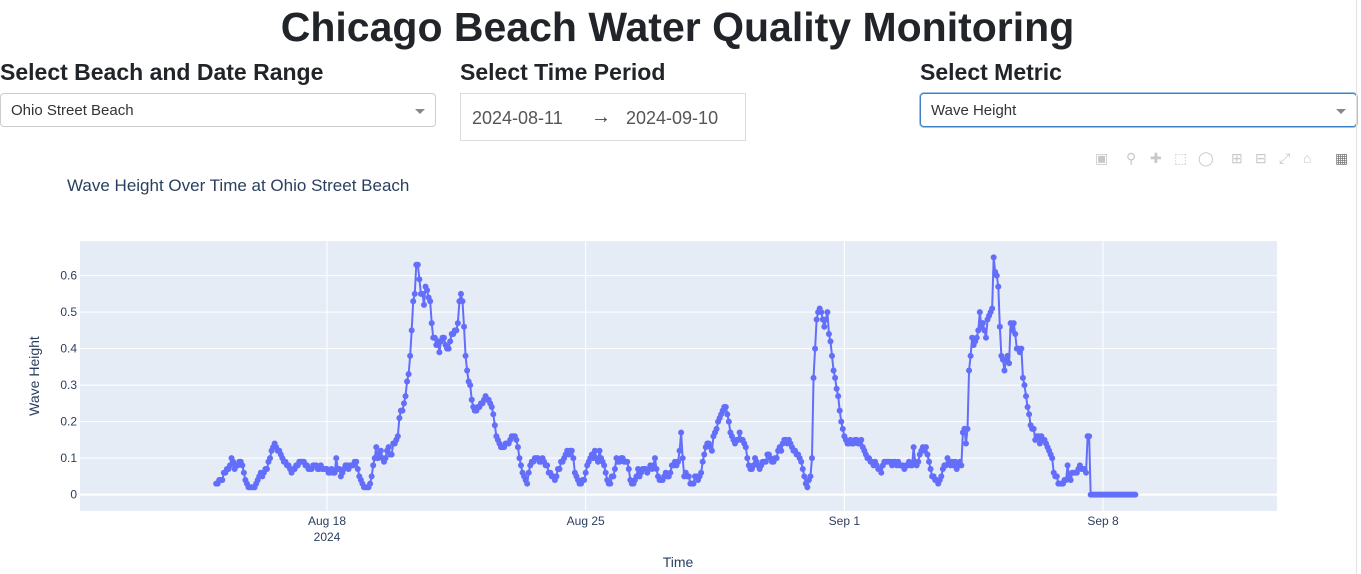 The height and width of the screenshot is (574, 1361). Describe the element at coordinates (1206, 158) in the screenshot. I see `lasso-icon: ◯` at that location.